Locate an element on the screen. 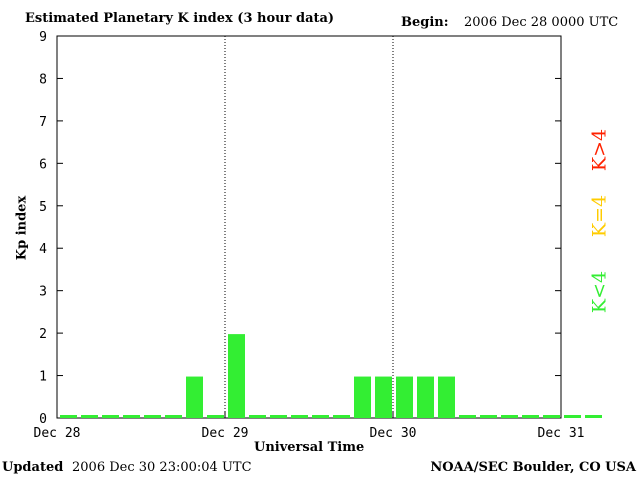 This screenshot has height=480, width=640. y-tick-label: 3 is located at coordinates (43, 292).